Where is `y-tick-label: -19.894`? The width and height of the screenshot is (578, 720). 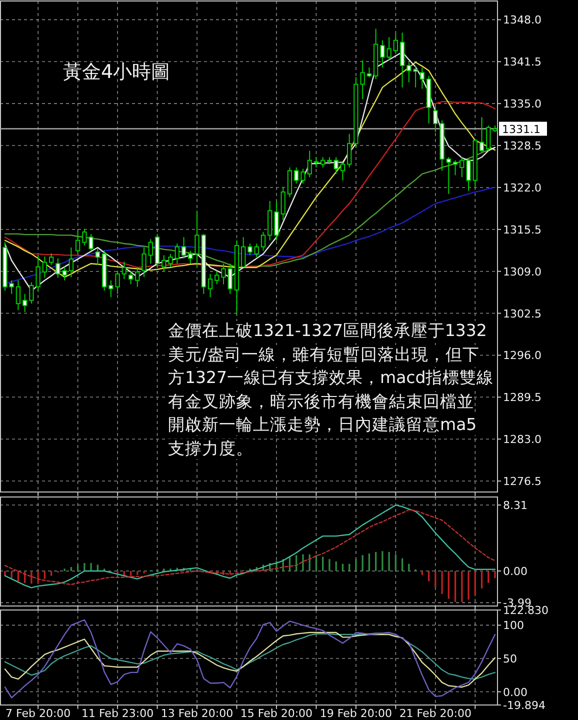
y-tick-label: -19.894 is located at coordinates (524, 705).